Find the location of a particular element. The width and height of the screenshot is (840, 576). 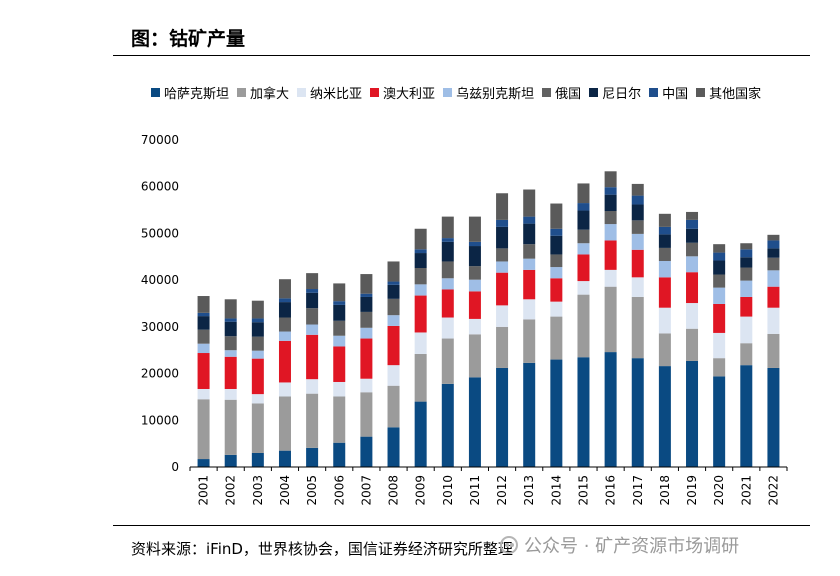

legend-item: 尼日尔 is located at coordinates (615, 92).